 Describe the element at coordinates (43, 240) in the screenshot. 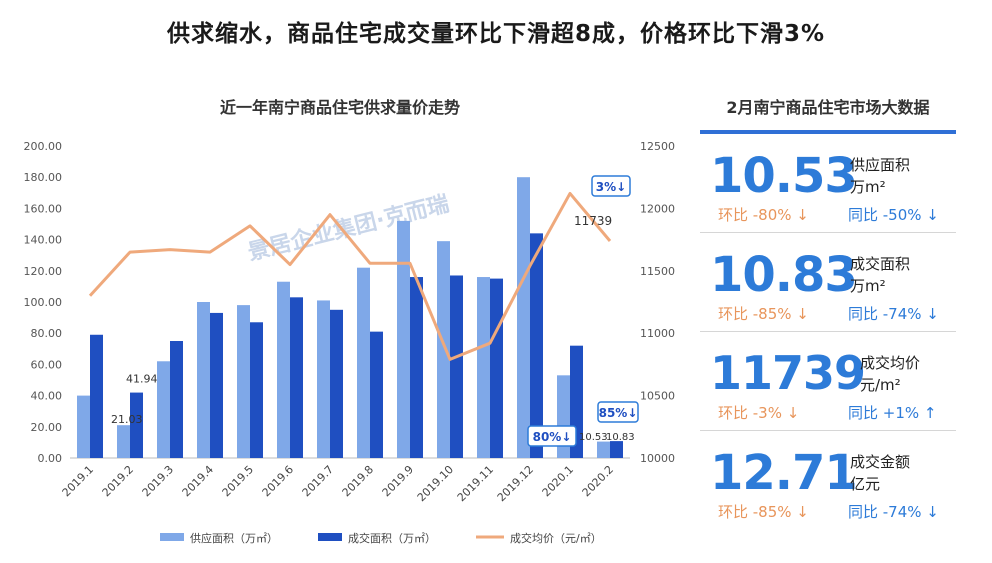

I see `left-tick-label: 140.00` at that location.